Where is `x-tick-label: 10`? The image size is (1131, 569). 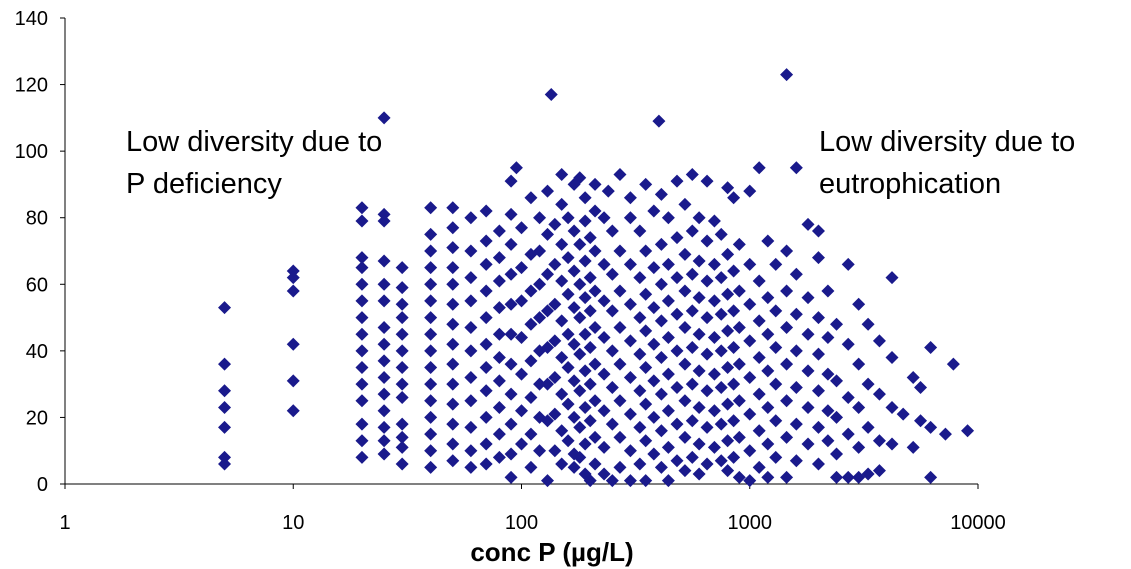
x-tick-label: 10 is located at coordinates (293, 523).